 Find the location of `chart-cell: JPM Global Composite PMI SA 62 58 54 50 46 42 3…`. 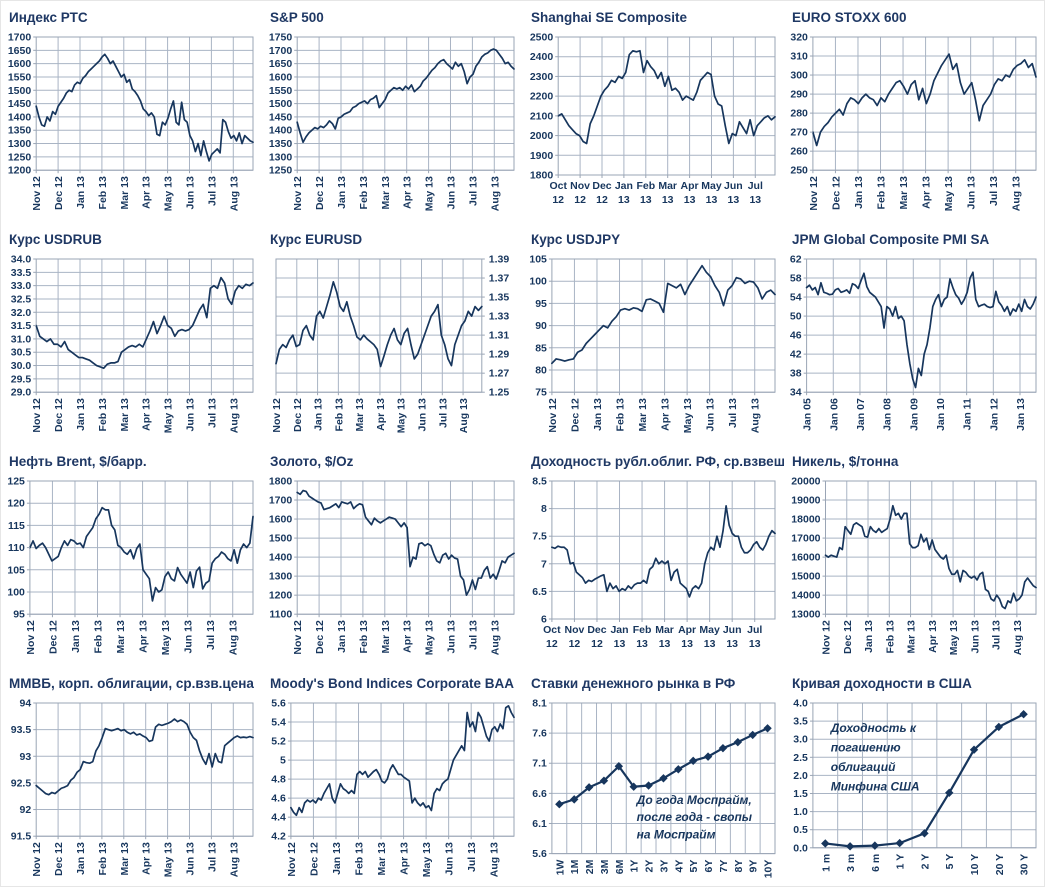

chart-cell: JPM Global Composite PMI SA 62 58 54 50 46 42 3… is located at coordinates (914, 334).